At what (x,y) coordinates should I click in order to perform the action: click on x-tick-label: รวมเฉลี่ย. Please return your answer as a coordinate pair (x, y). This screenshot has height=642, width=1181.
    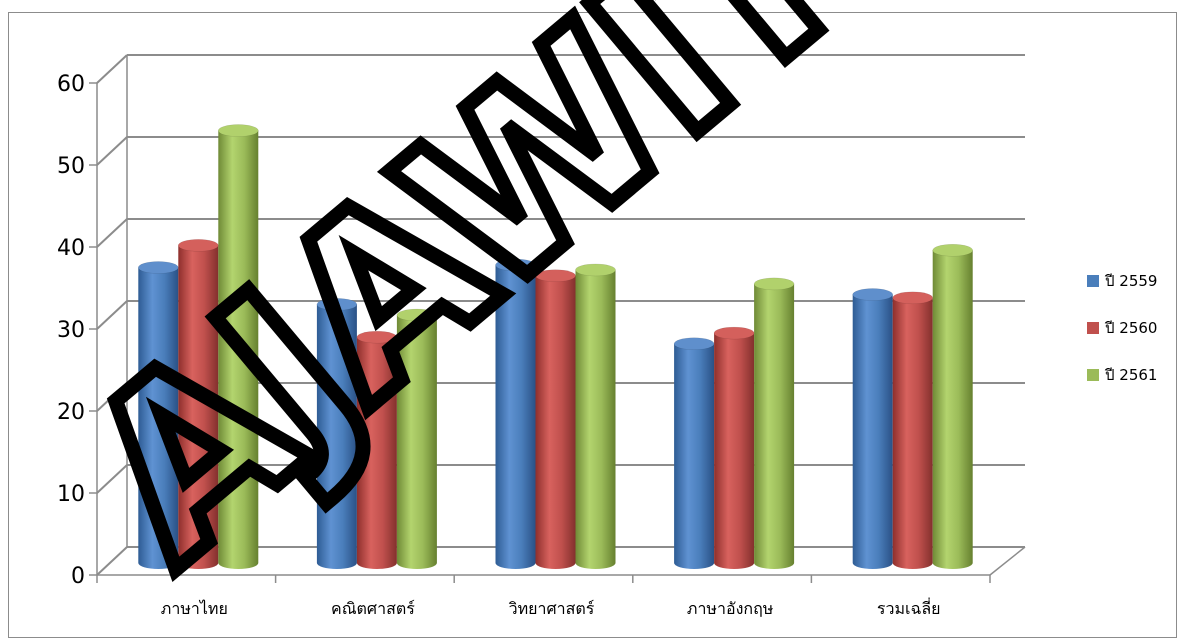
    Looking at the image, I should click on (909, 607).